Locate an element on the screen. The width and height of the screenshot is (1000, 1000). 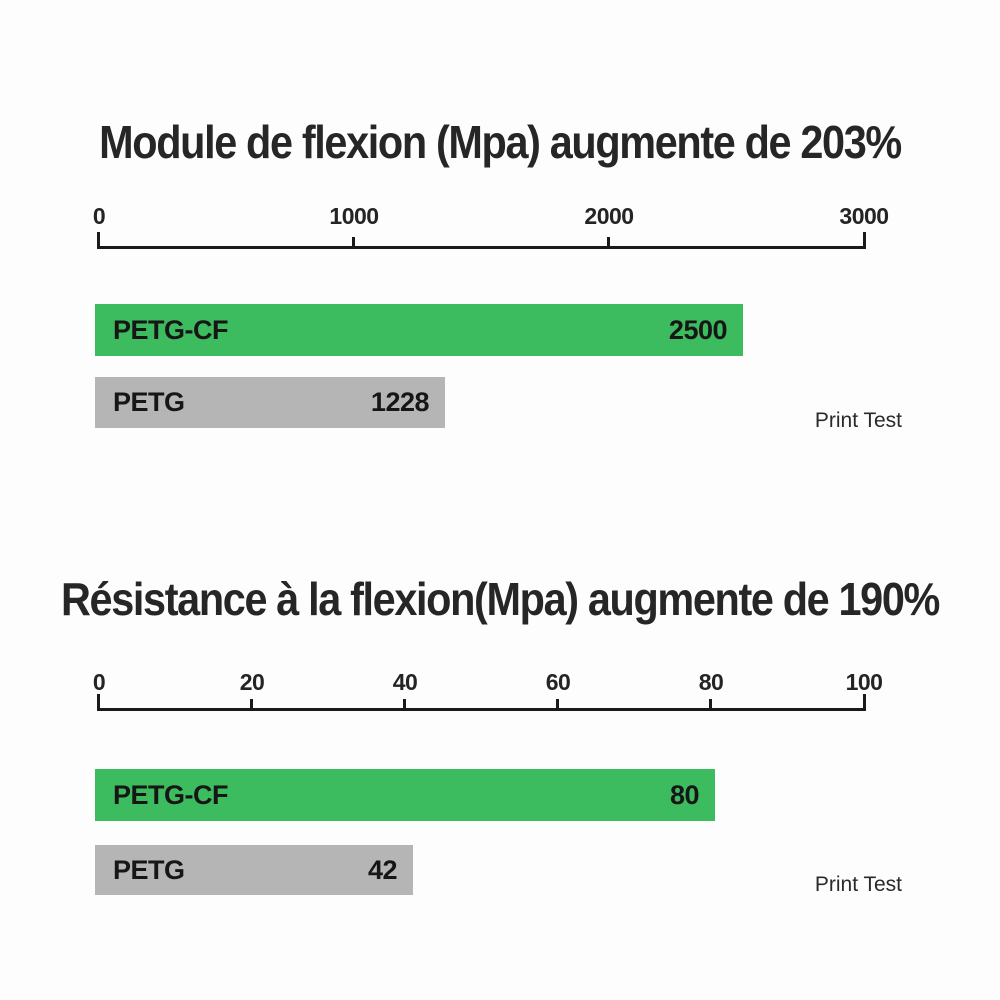
axis-tick-label: 60 is located at coordinates (558, 682).